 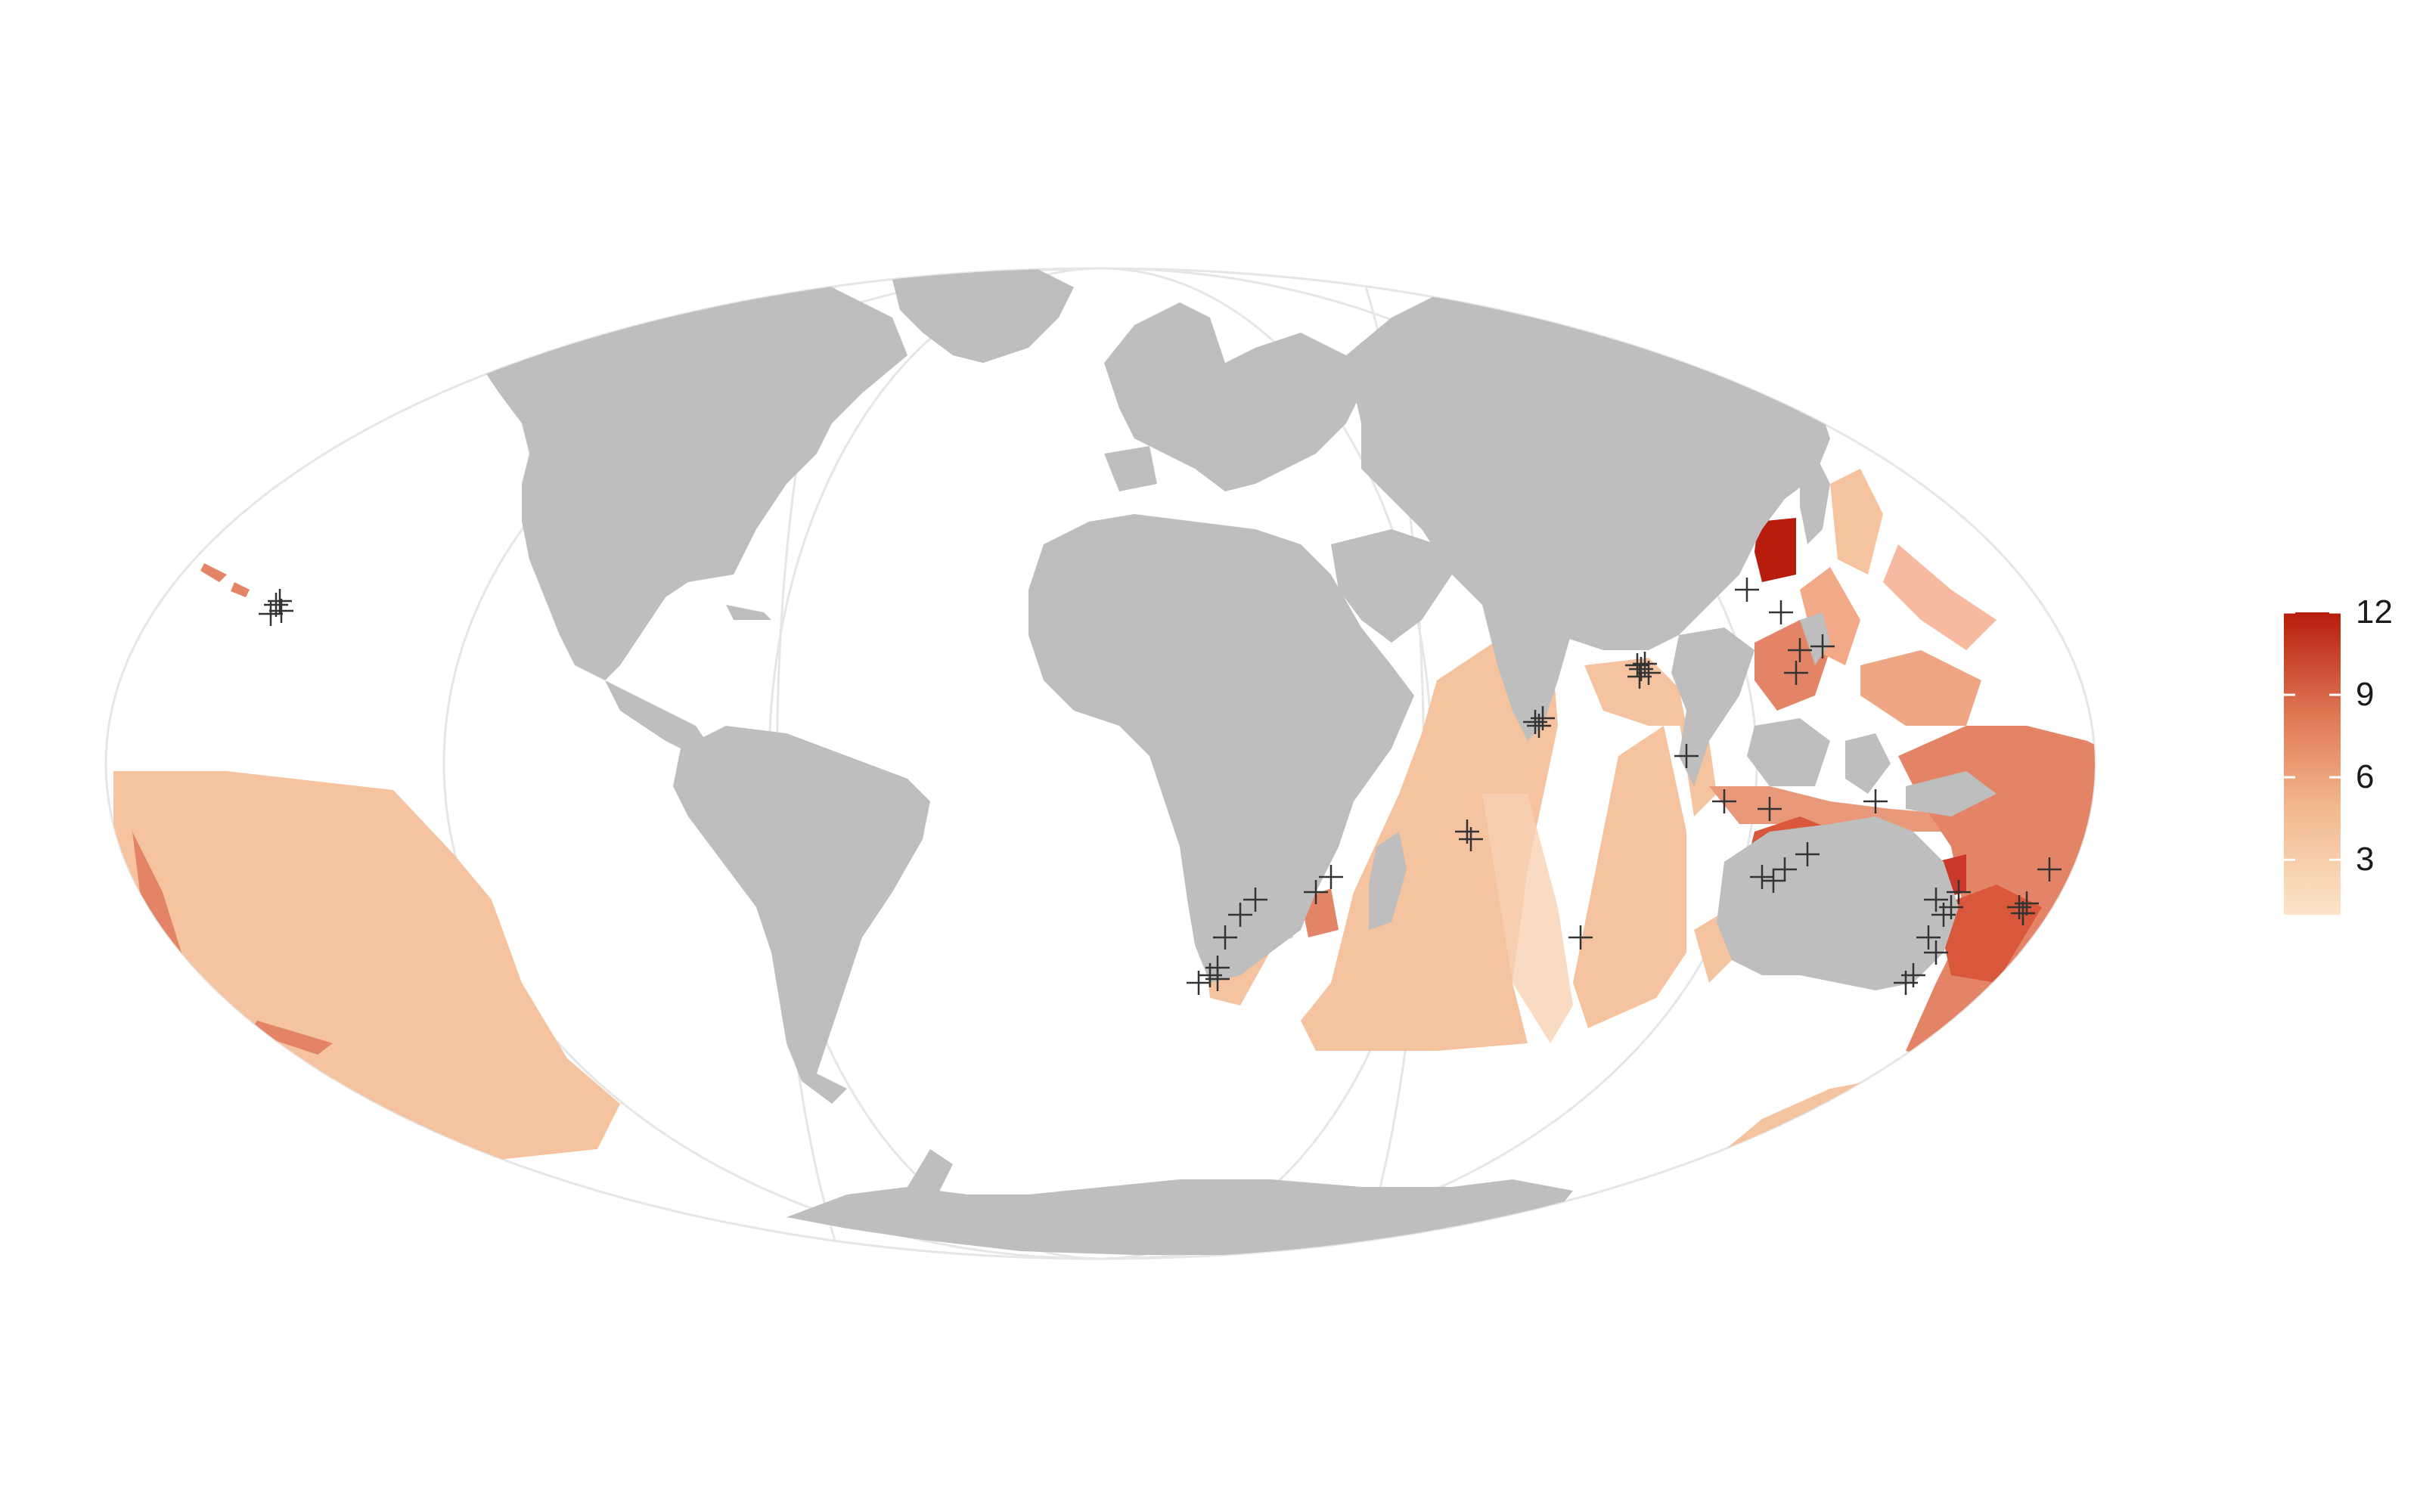 I want to click on legend-tick-label: 9, so click(x=2365, y=695).